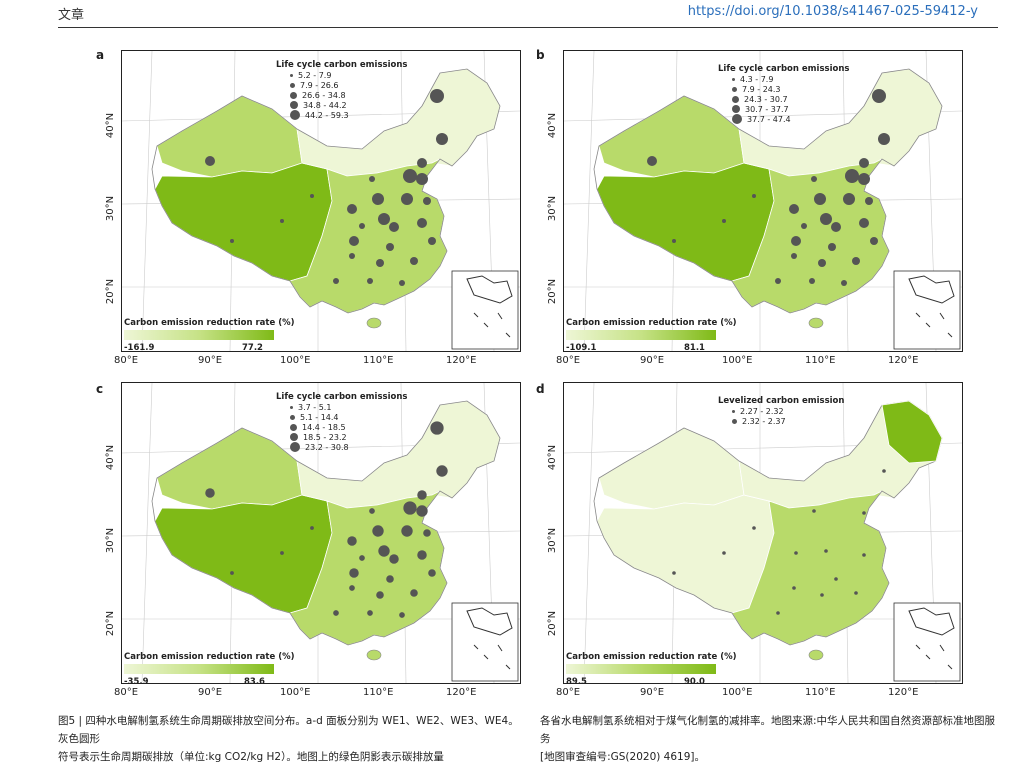 The width and height of the screenshot is (1036, 766). Describe the element at coordinates (568, 692) in the screenshot. I see `x-tick: 80°E` at that location.